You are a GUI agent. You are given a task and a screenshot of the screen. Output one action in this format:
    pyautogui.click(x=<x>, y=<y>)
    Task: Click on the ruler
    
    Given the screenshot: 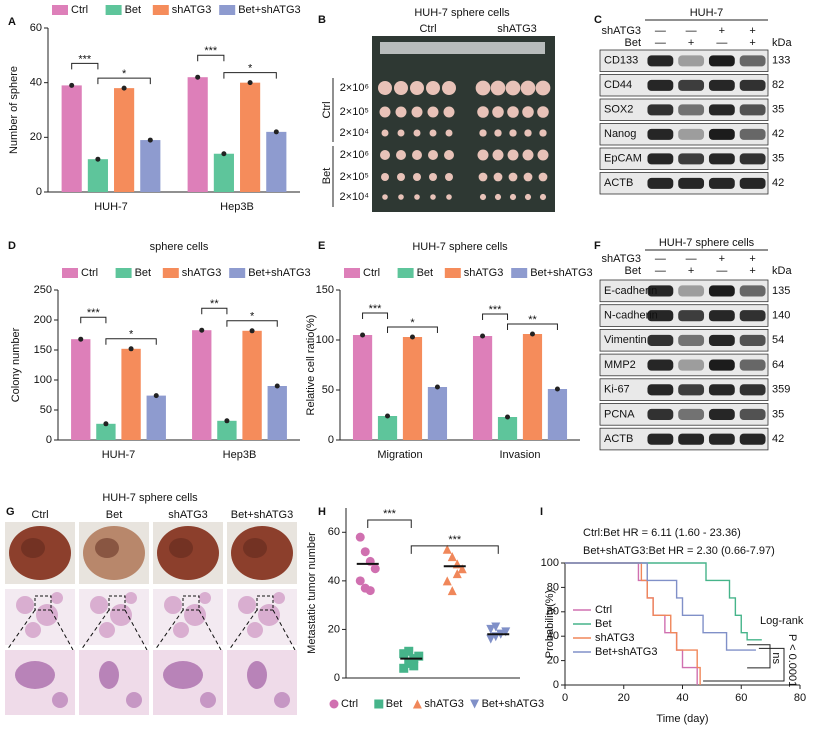 What is the action you would take?
    pyautogui.click(x=462, y=48)
    